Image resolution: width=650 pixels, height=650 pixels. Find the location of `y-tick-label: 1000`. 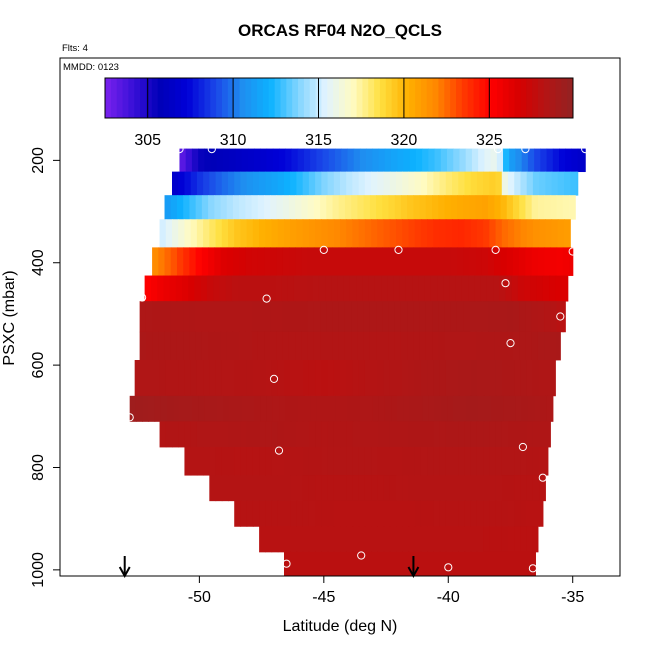

y-tick-label: 1000 is located at coordinates (38, 570).